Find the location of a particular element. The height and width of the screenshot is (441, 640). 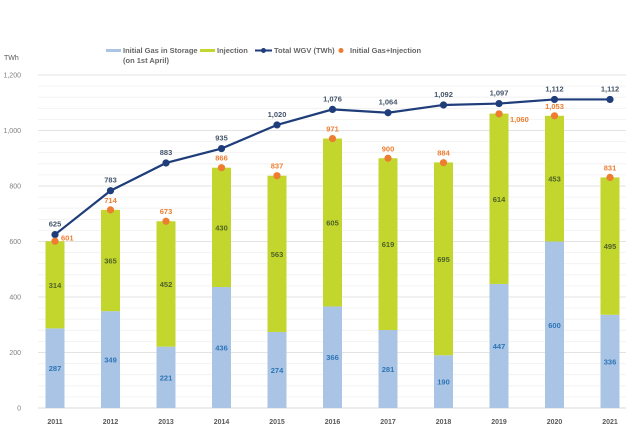

data-label-initial-plus-injection: 1,053 is located at coordinates (554, 106).